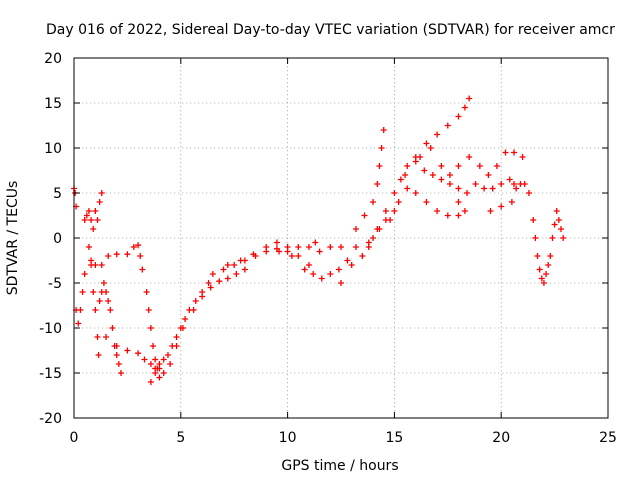  What do you see at coordinates (13, 238) in the screenshot?
I see `y-axis-label: SDTVAR / TECUs` at bounding box center [13, 238].